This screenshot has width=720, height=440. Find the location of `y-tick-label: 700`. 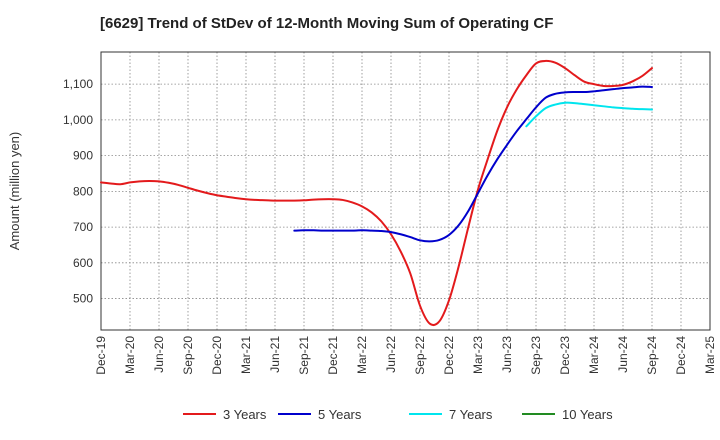

y-tick-label: 700 is located at coordinates (83, 227).